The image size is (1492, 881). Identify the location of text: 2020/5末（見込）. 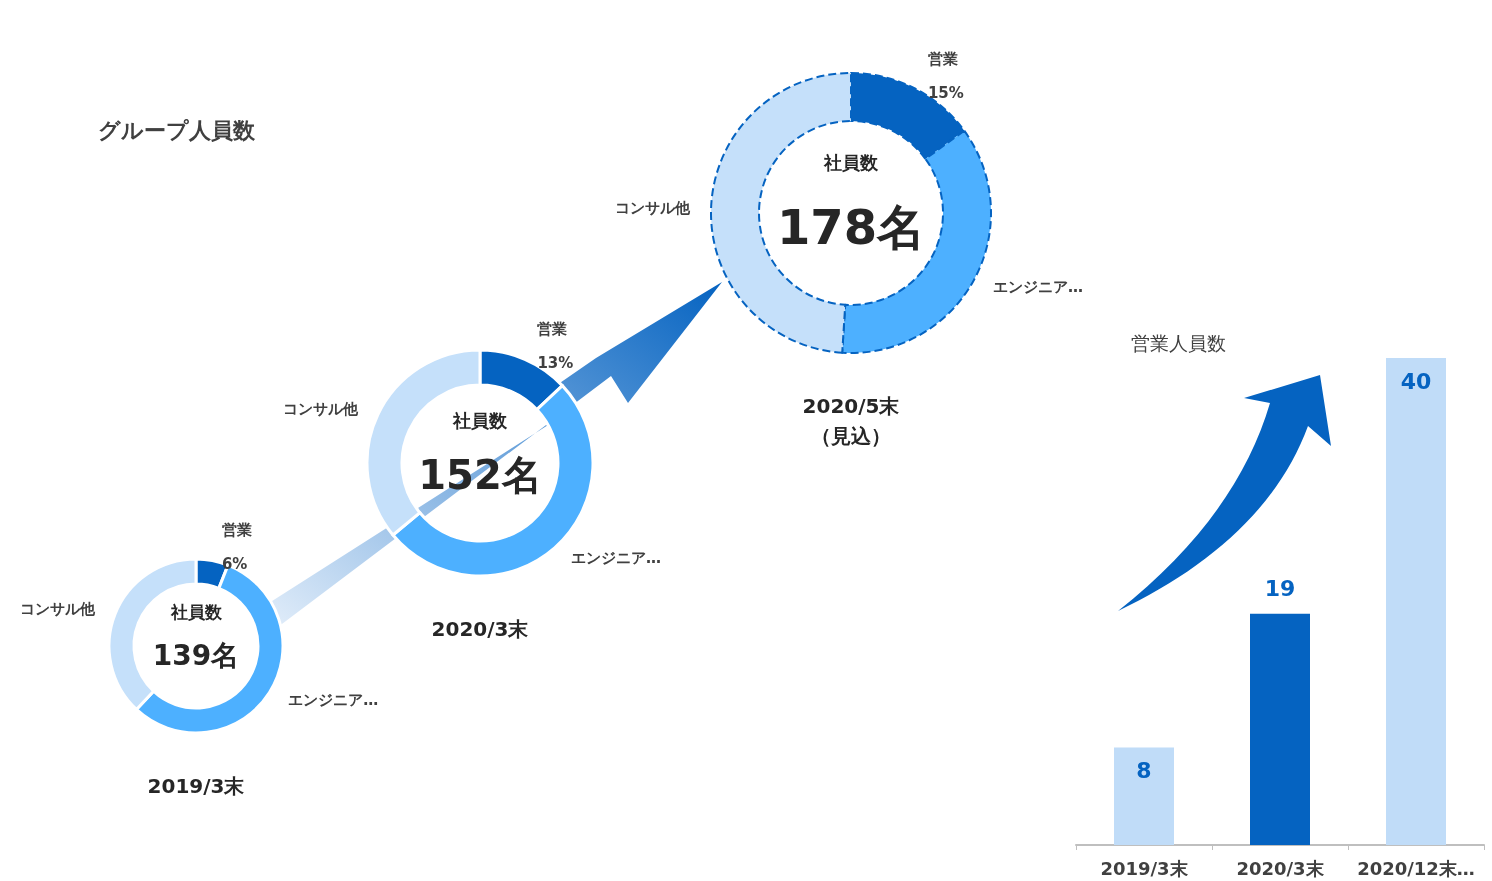
(851, 421).